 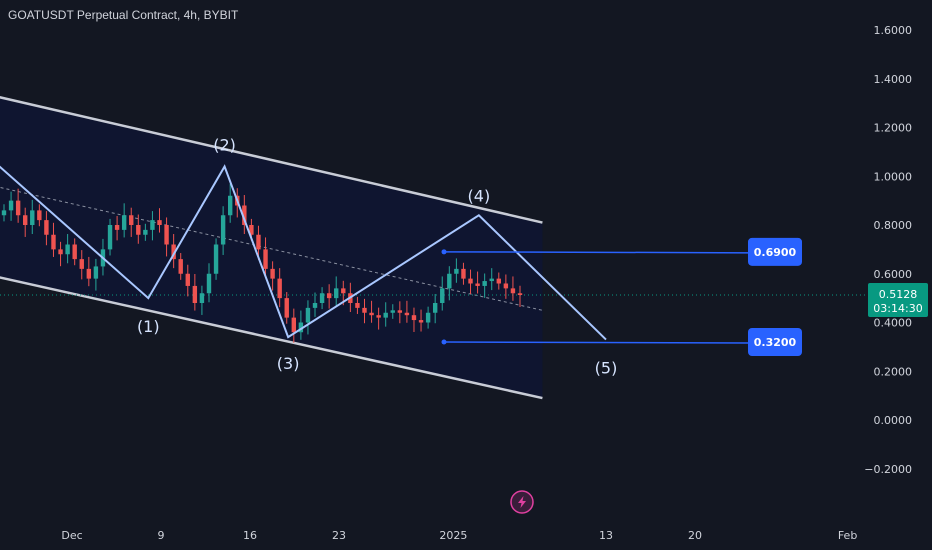 What do you see at coordinates (339, 535) in the screenshot?
I see `time-tick-label: 23` at bounding box center [339, 535].